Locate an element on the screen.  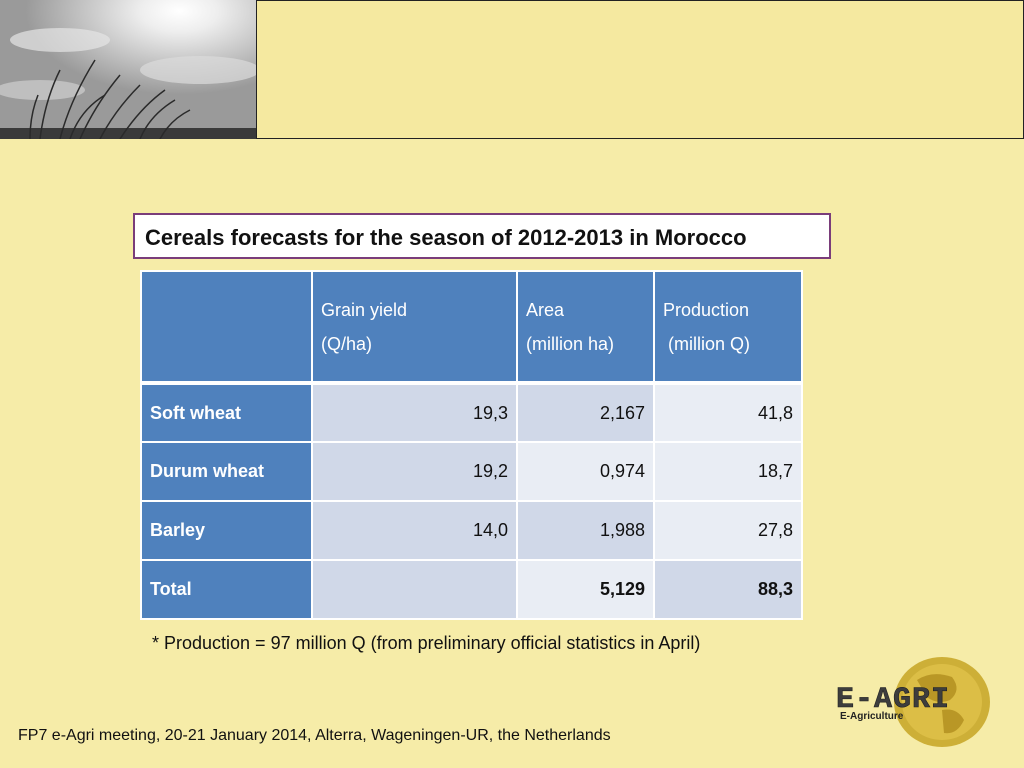
cell-area: 2,167 is located at coordinates (585, 412).